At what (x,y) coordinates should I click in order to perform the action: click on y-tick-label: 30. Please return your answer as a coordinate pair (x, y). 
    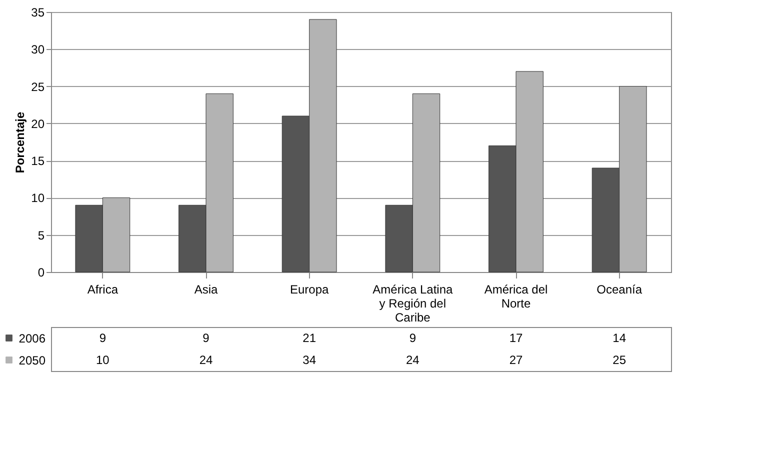
    Looking at the image, I should click on (38, 49).